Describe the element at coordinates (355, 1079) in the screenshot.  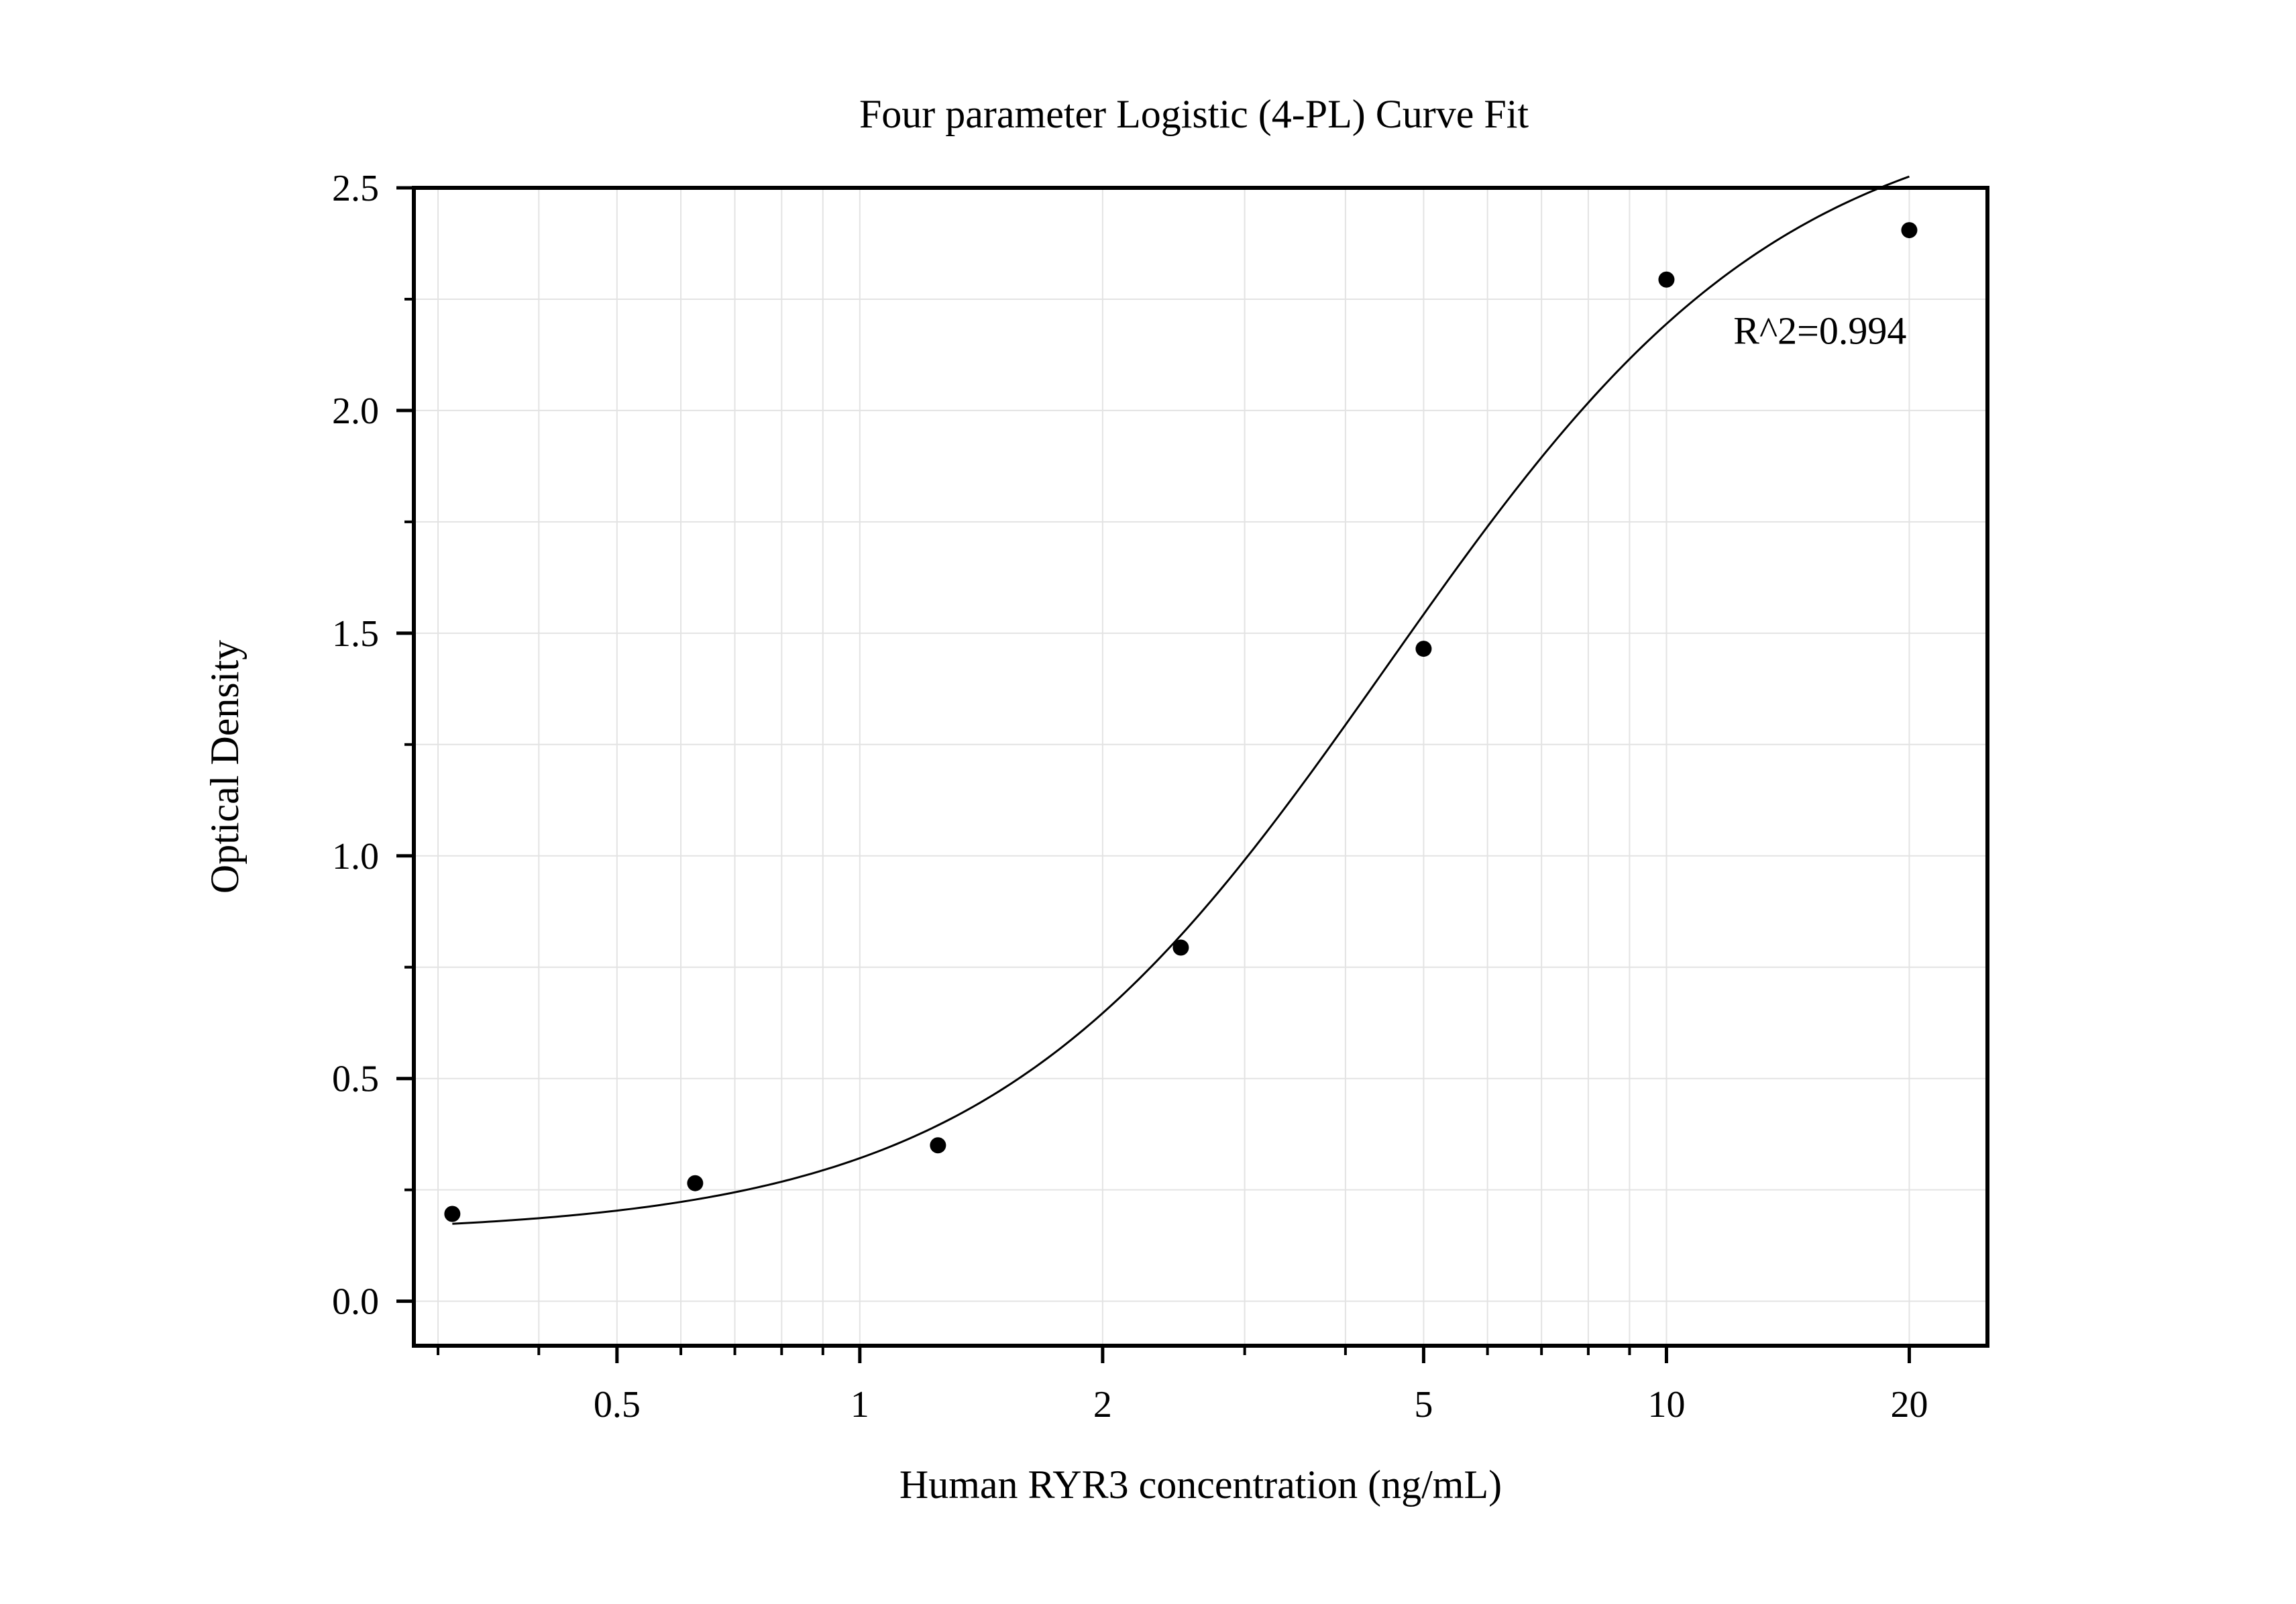
I see `y-tick-label: 0.5` at that location.